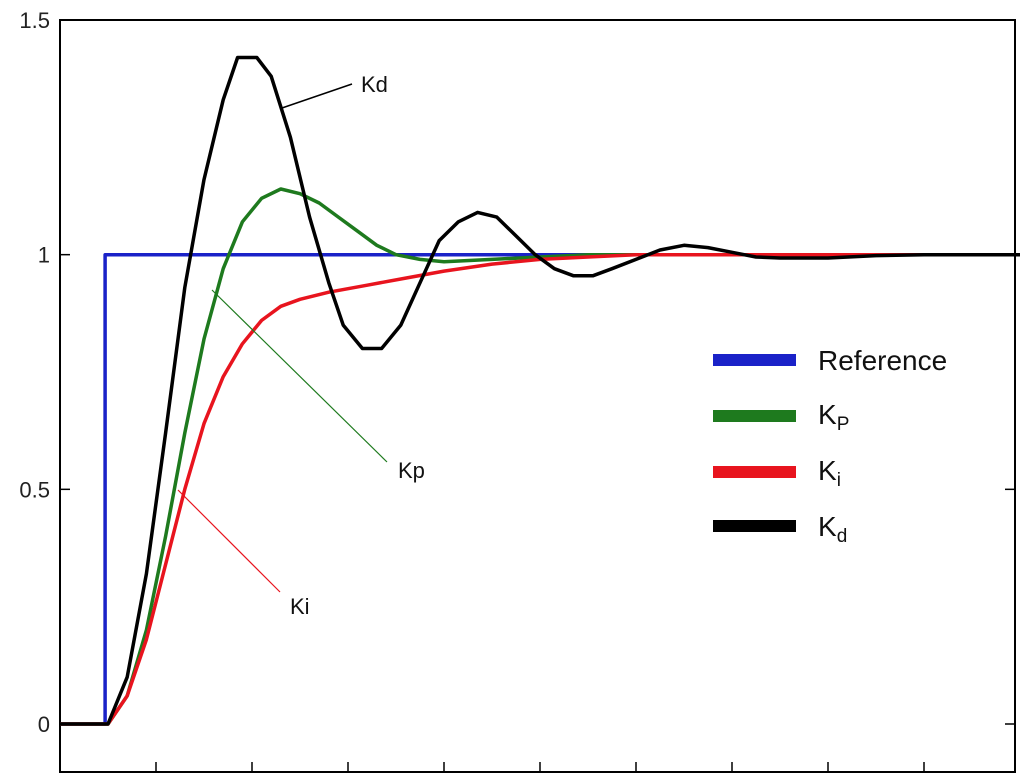 Image resolution: width=1024 pixels, height=780 pixels. I want to click on annotation-ki-label: Ki, so click(300, 606).